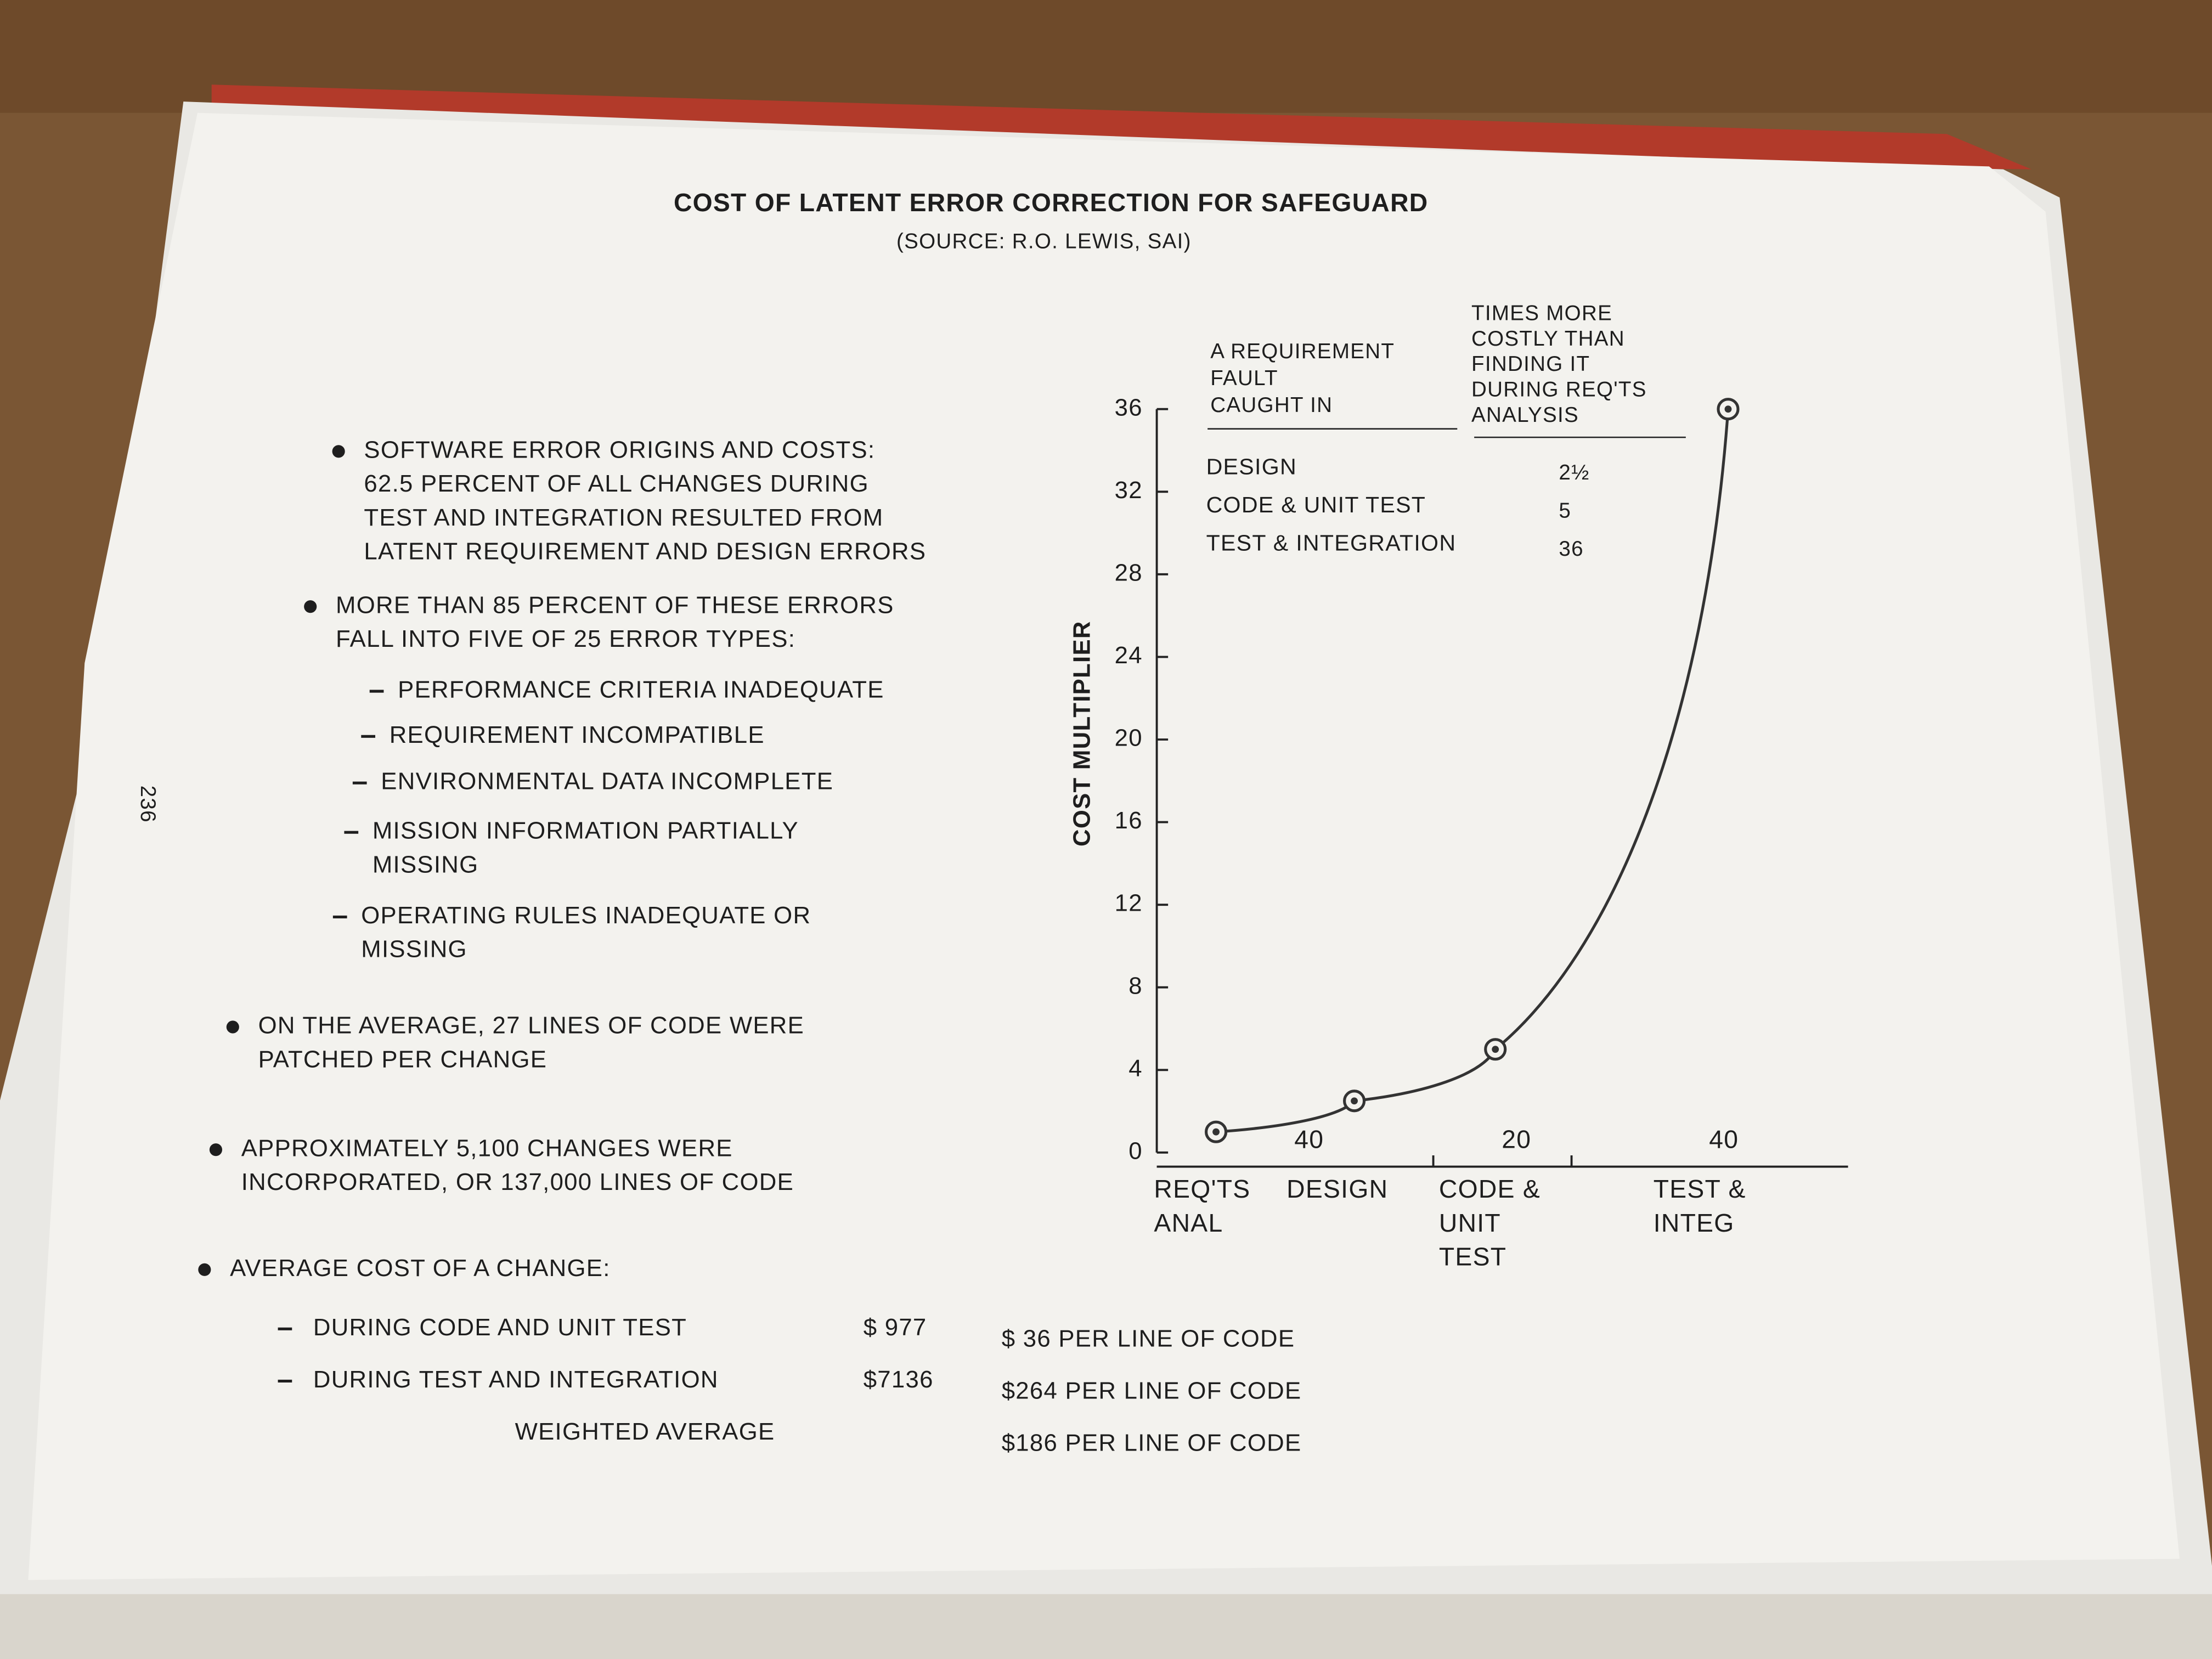  Describe the element at coordinates (1565, 511) in the screenshot. I see `inset-row-value: 5` at that location.